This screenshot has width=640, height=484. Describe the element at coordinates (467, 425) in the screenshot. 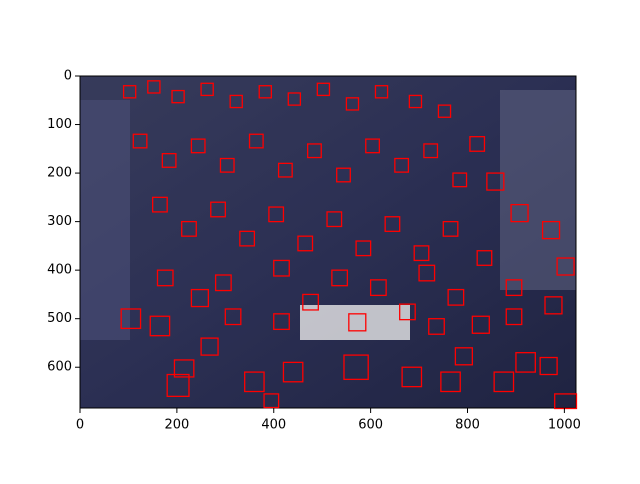

I see `x-tick-label: 800` at that location.